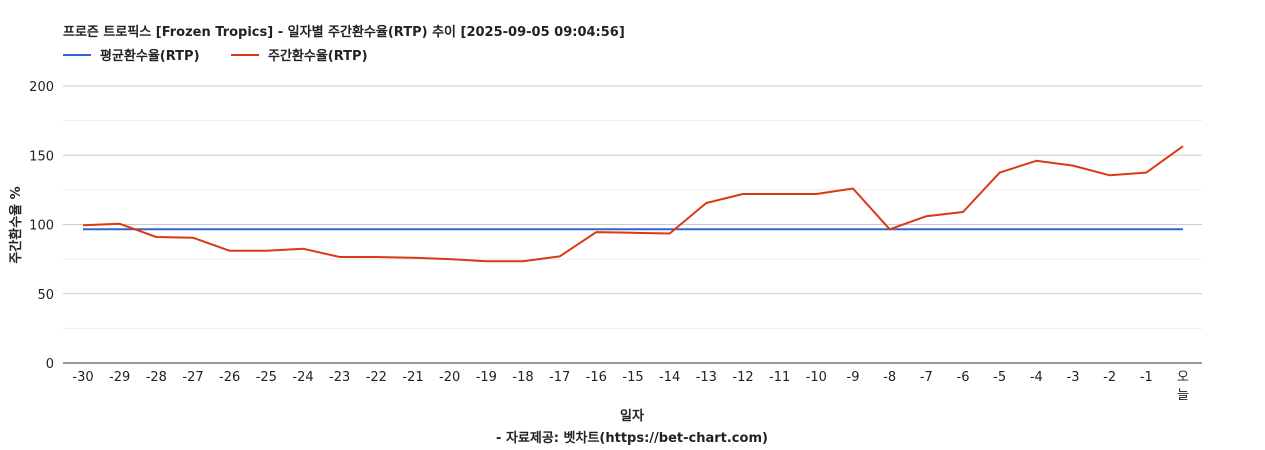 Image resolution: width=1265 pixels, height=450 pixels. What do you see at coordinates (229, 377) in the screenshot?
I see `x-tick-label: -26` at bounding box center [229, 377].